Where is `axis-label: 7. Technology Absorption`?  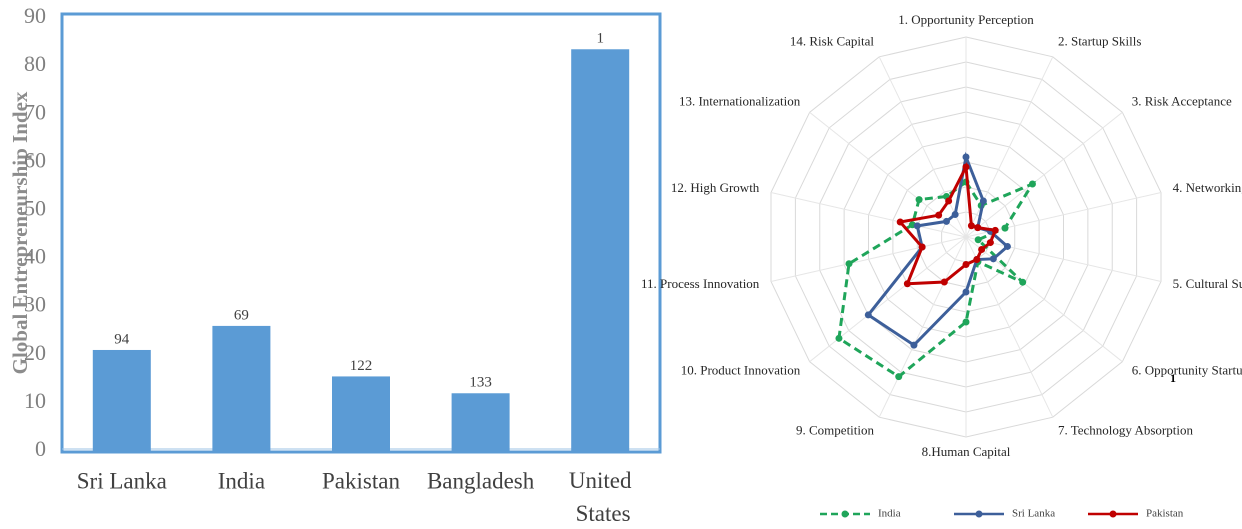
axis-label: 7. Technology Absorption is located at coordinates (1125, 430).